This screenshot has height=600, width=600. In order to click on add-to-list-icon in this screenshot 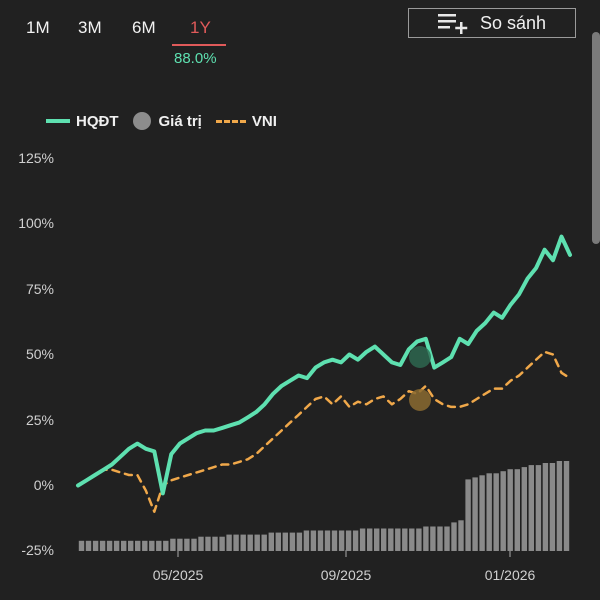, I will do `click(452, 24)`.